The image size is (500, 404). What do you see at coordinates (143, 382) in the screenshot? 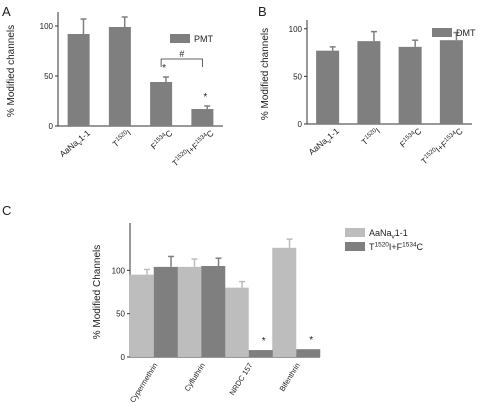
I see `x-tick-label: Cypermethrin` at bounding box center [143, 382].